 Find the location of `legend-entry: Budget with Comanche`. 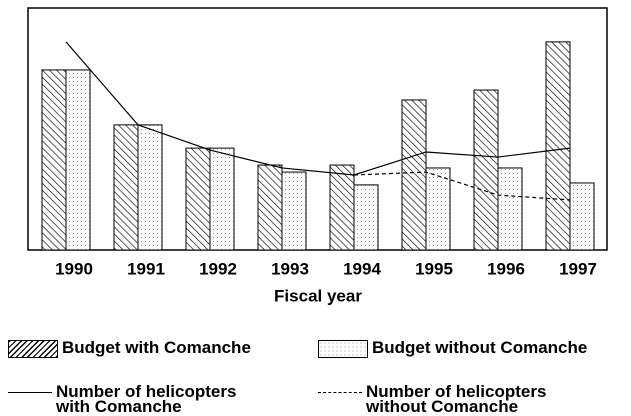

legend-entry: Budget with Comanche is located at coordinates (129, 348).